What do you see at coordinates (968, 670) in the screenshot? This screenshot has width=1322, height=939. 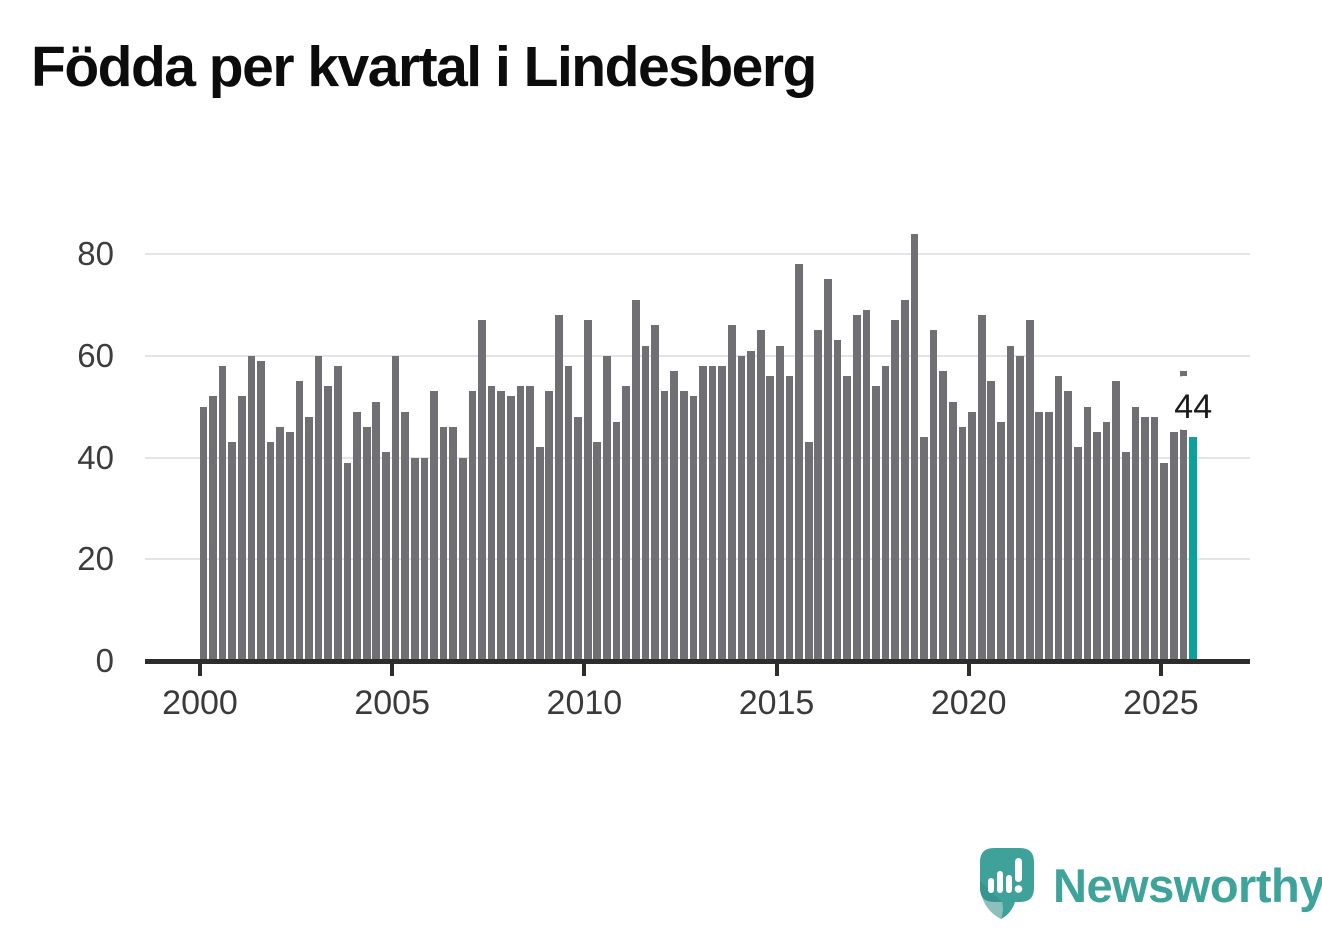 I see `x-axis-tick-2020` at bounding box center [968, 670].